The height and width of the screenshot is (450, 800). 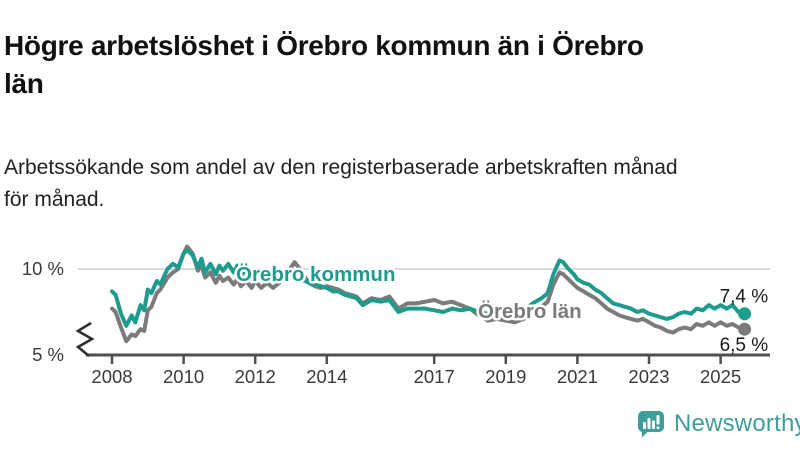 I want to click on series-end-dot-lan, so click(x=745, y=329).